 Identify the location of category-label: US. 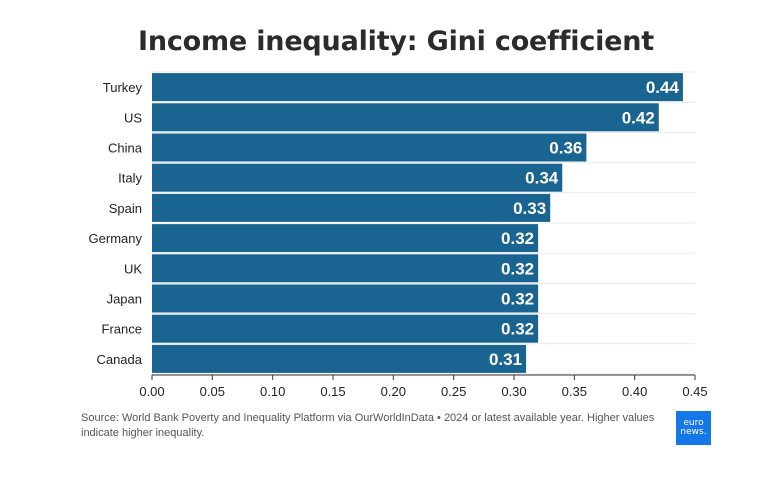
(133, 117).